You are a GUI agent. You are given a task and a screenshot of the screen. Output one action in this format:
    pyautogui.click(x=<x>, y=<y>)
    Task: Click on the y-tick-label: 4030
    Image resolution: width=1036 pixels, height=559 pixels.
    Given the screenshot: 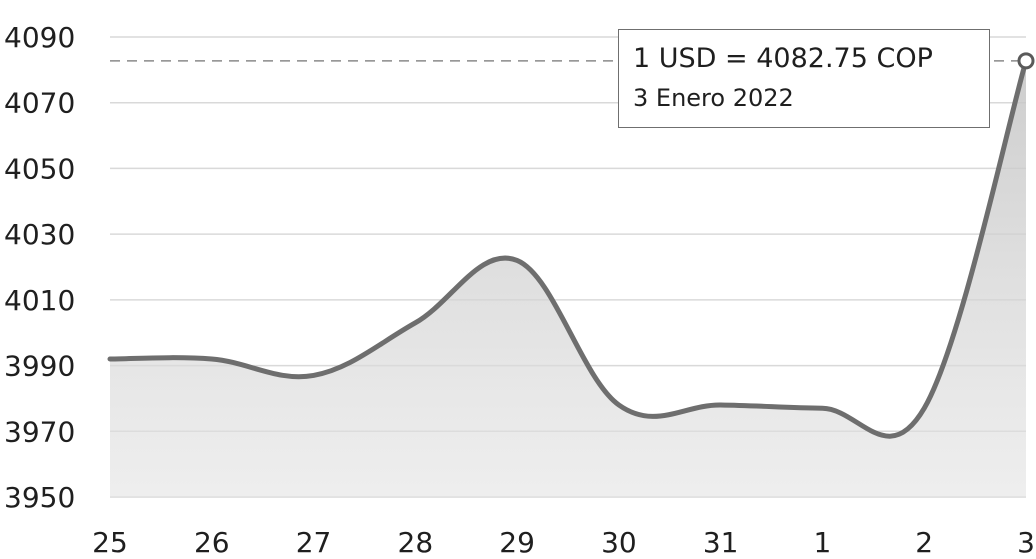 What is the action you would take?
    pyautogui.click(x=39, y=234)
    